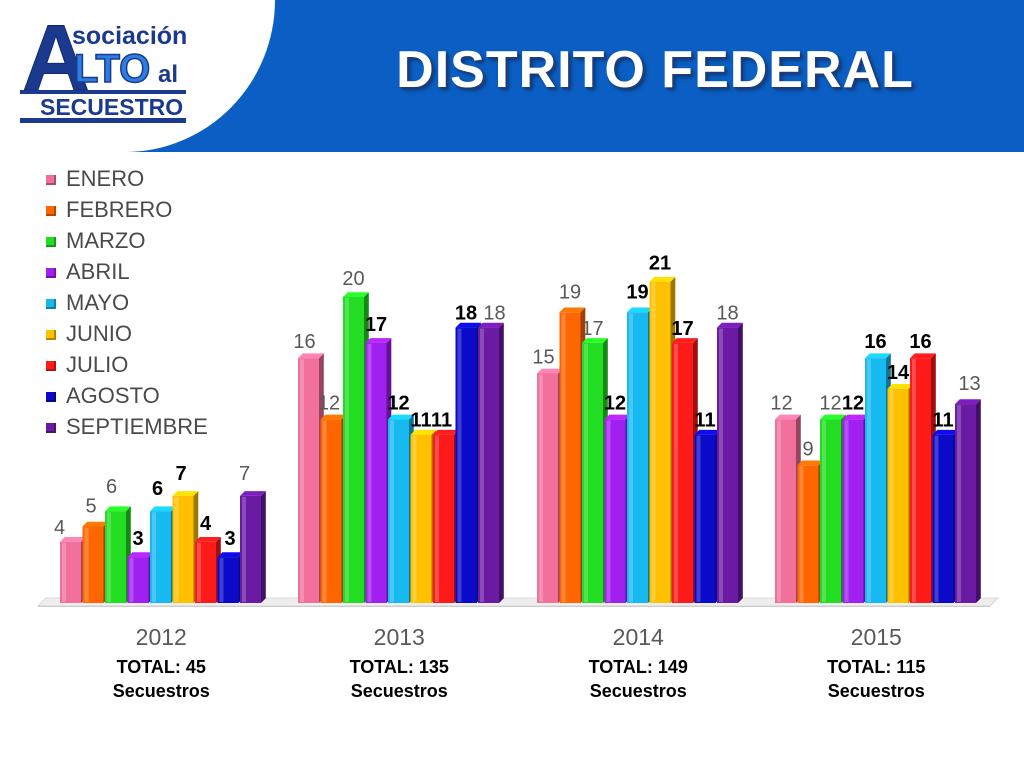  I want to click on legend-label: ABRIL, so click(98, 271).